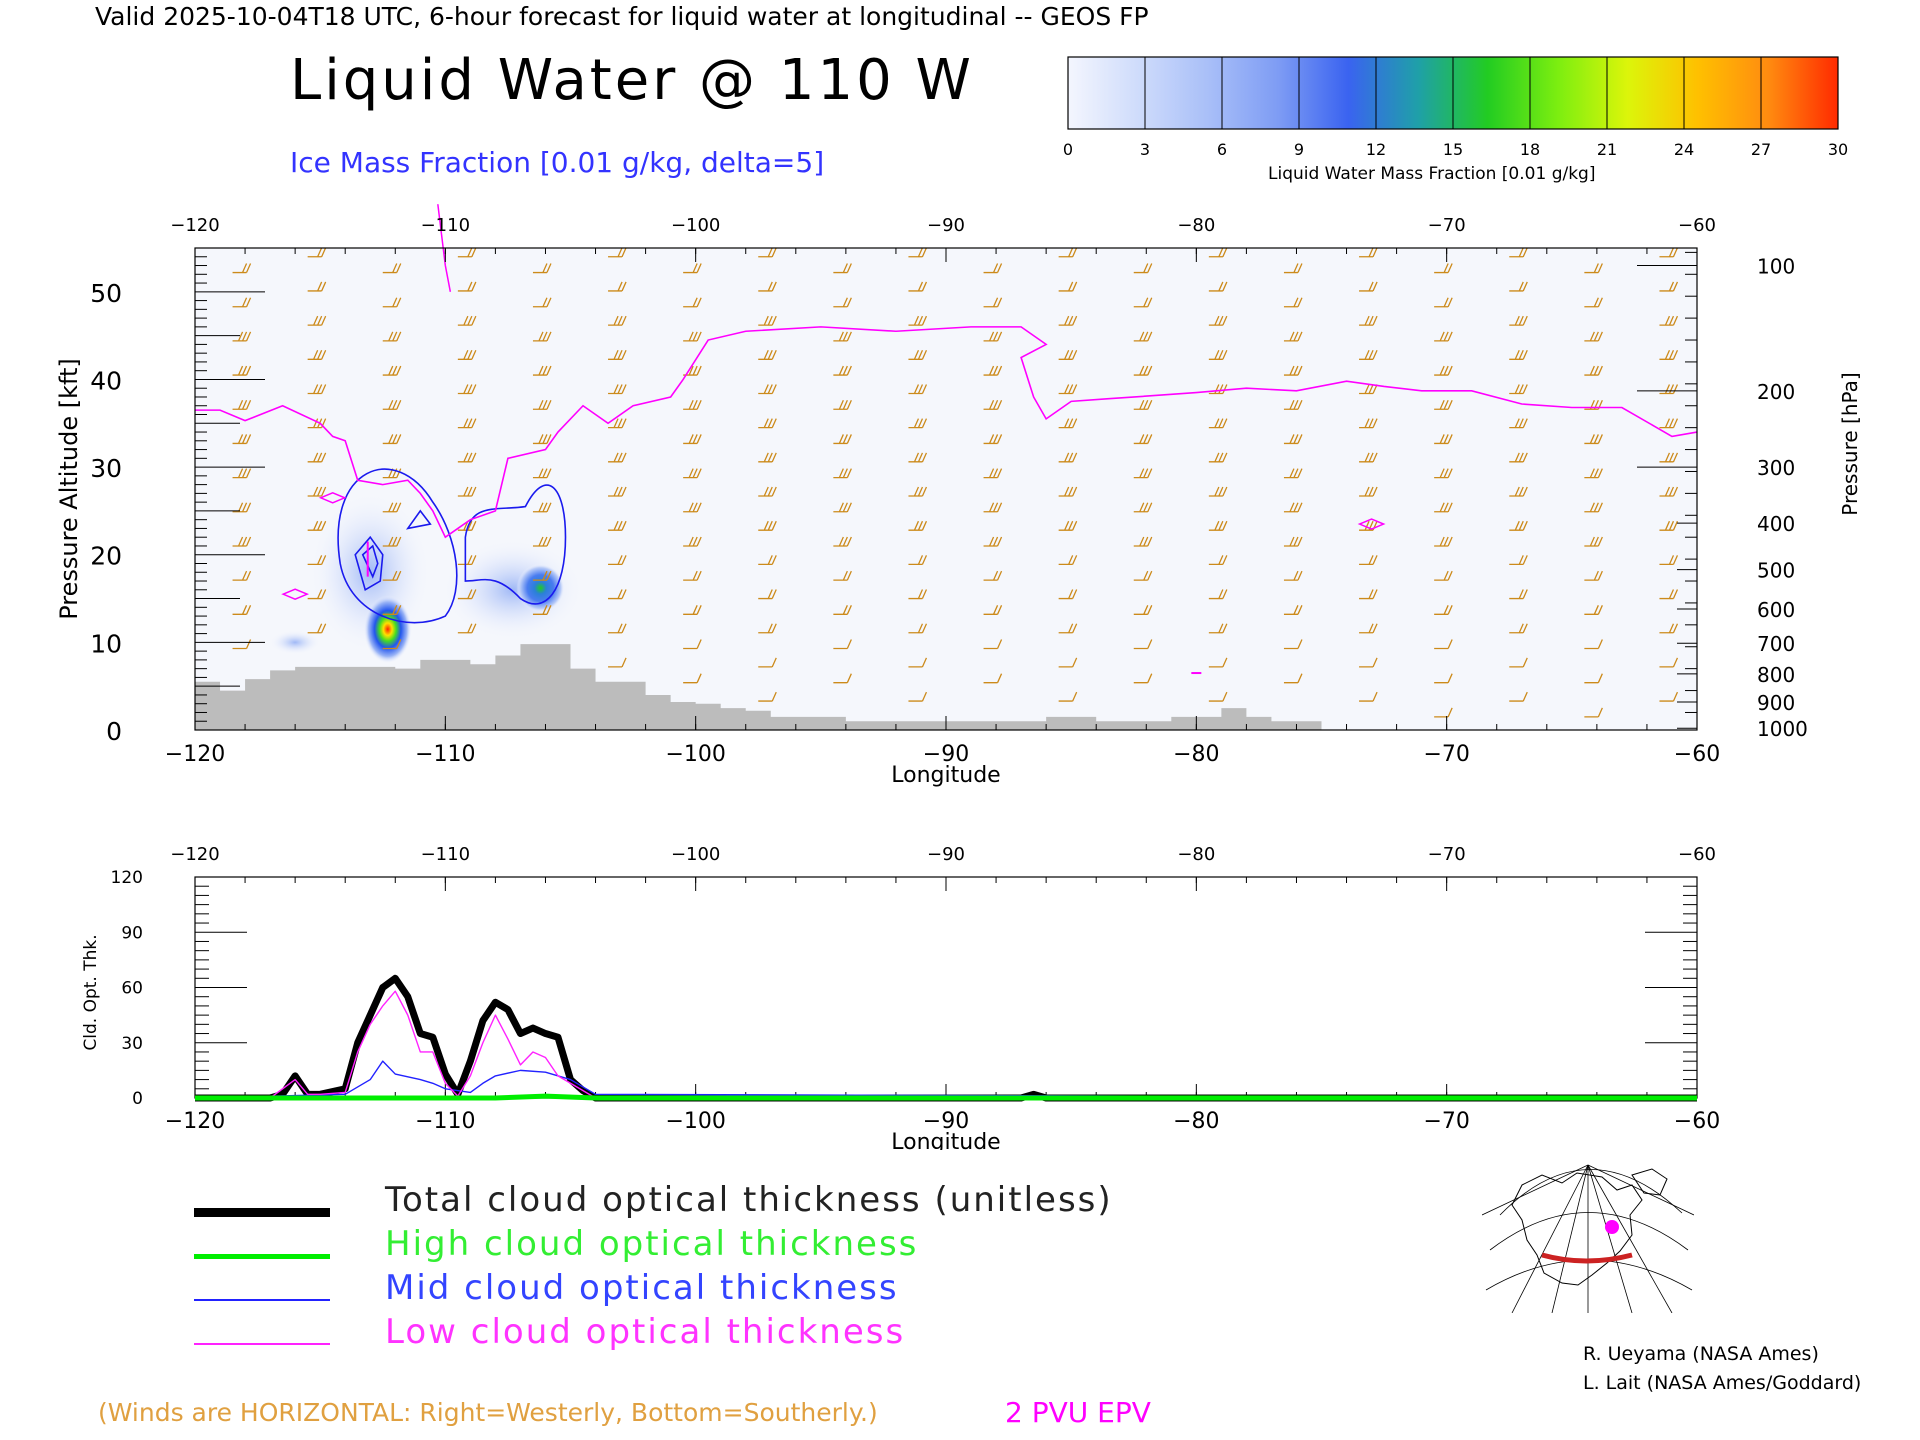  I want to click on x-tick-label-top: −100, so click(695, 854).